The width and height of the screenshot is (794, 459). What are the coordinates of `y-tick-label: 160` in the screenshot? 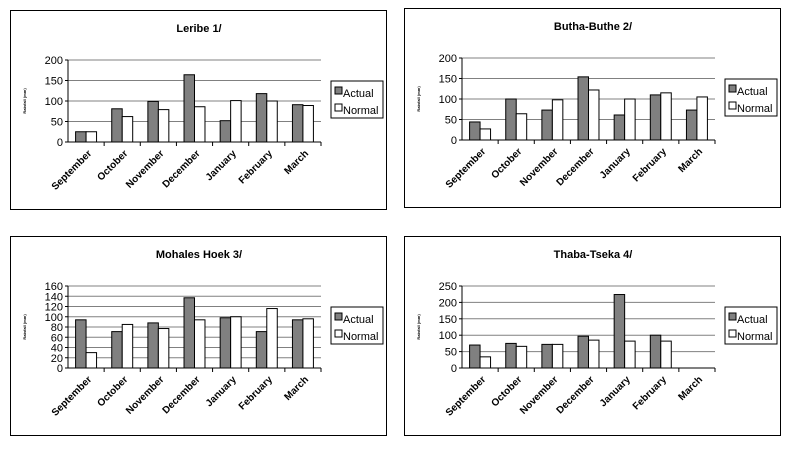 It's located at (54, 287).